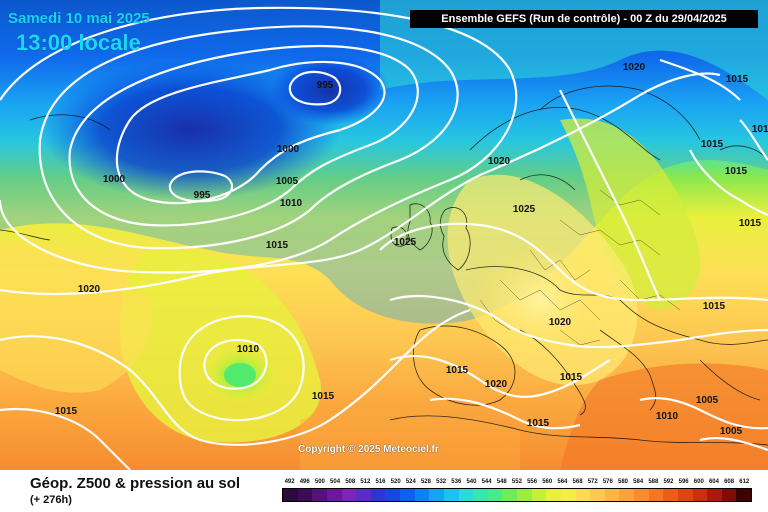 The image size is (768, 512). Describe the element at coordinates (729, 482) in the screenshot. I see `color-scale-label: 608` at that location.